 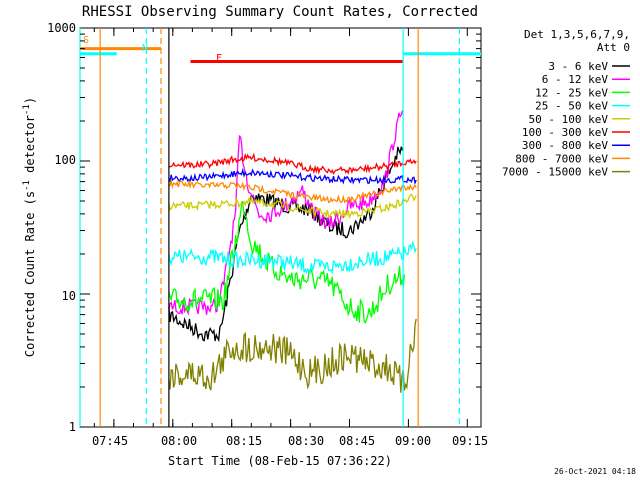 What do you see at coordinates (571, 106) in the screenshot?
I see `legend-label: 25 - 50 keV` at bounding box center [571, 106].